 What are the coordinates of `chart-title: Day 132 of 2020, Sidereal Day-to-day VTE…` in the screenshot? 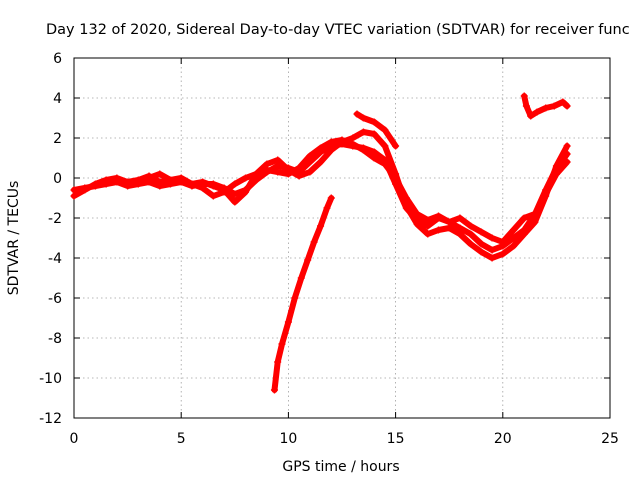 It's located at (338, 30).